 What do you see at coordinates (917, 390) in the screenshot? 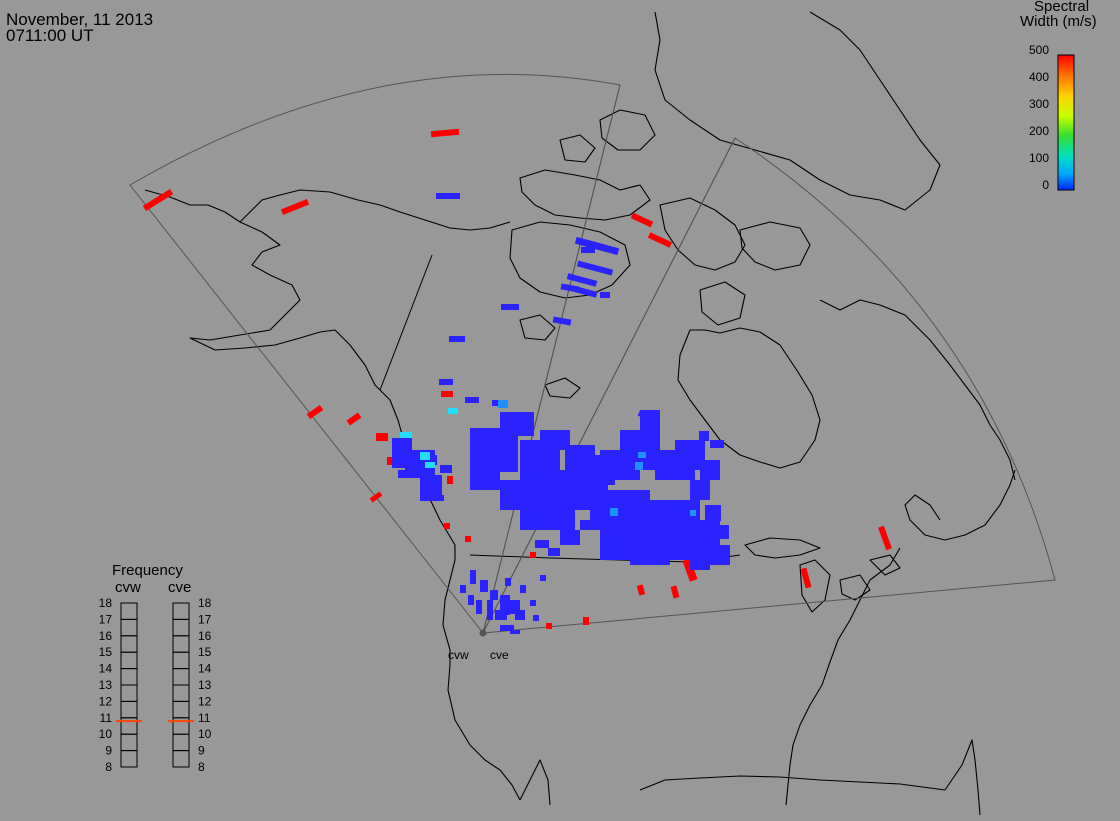
I see `labrador-coast` at bounding box center [917, 390].